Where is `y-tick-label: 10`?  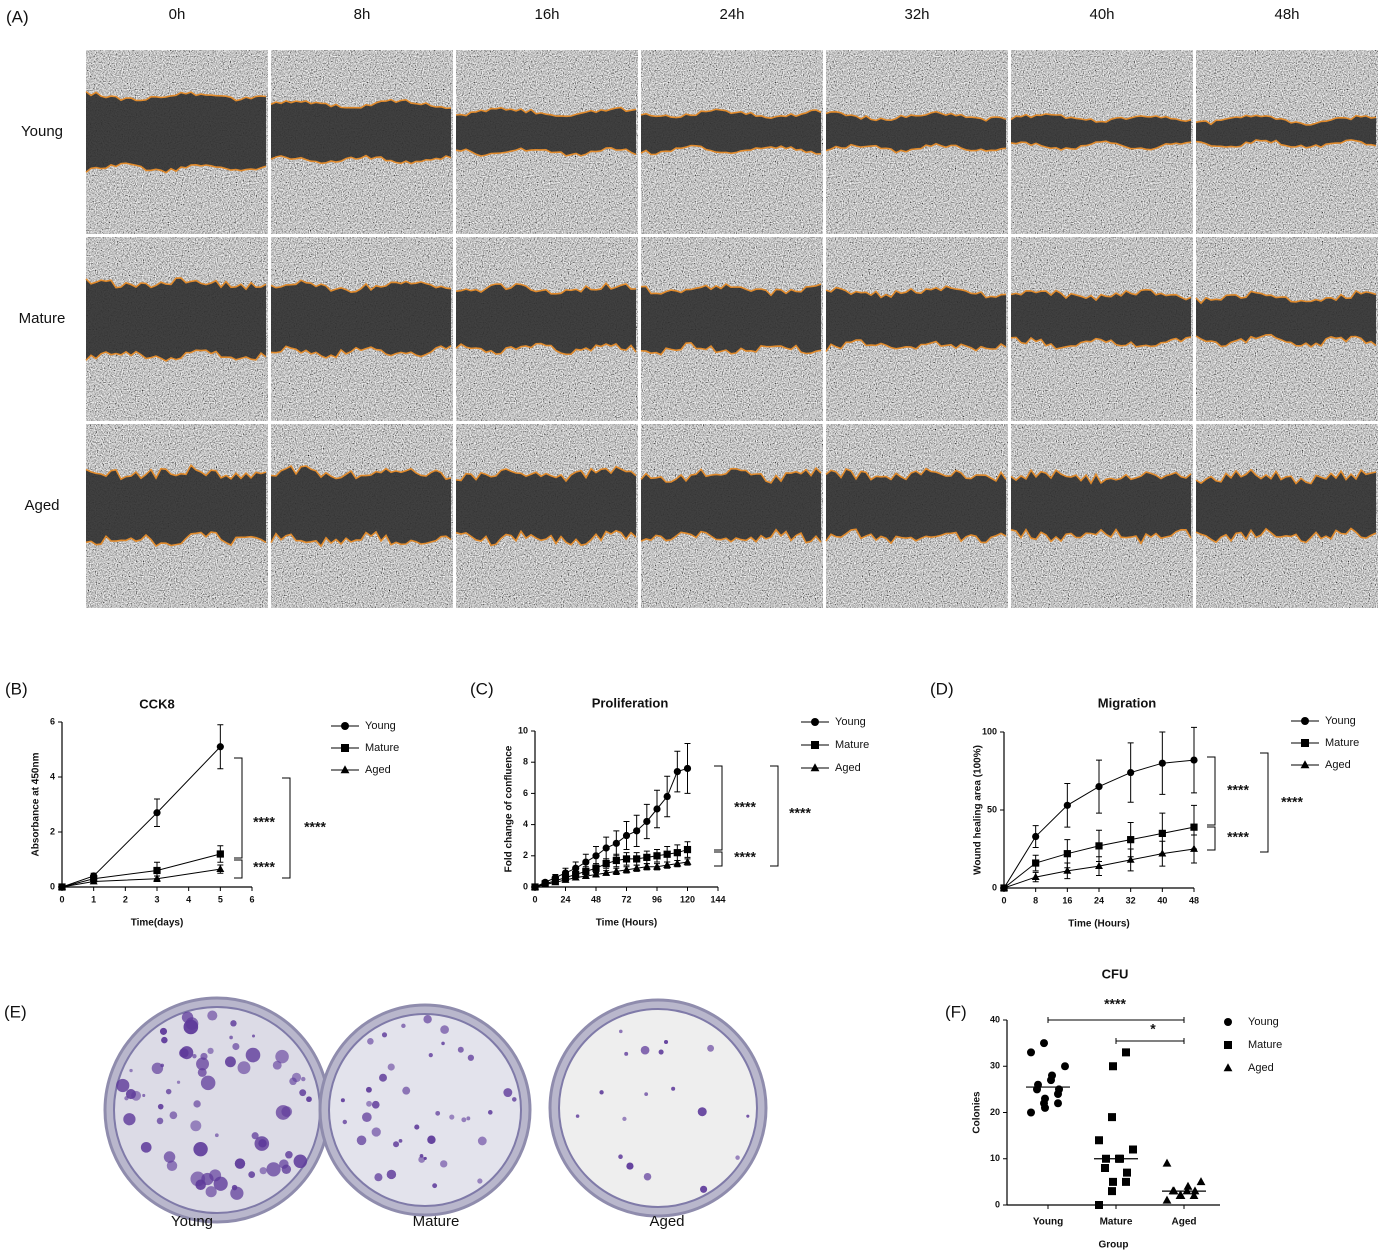
y-tick-label: 10 is located at coordinates (523, 730).